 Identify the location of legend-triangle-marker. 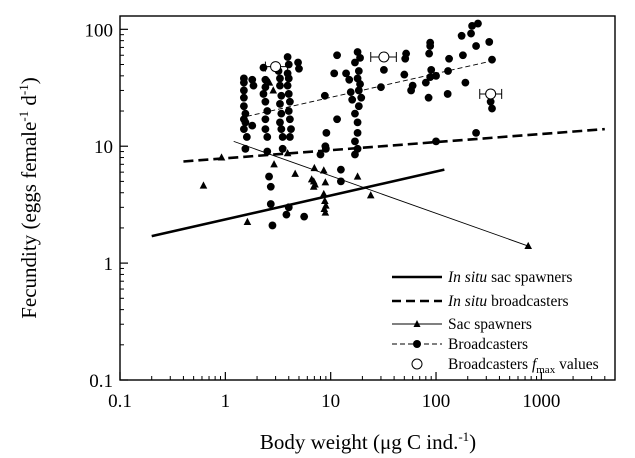
(417, 323).